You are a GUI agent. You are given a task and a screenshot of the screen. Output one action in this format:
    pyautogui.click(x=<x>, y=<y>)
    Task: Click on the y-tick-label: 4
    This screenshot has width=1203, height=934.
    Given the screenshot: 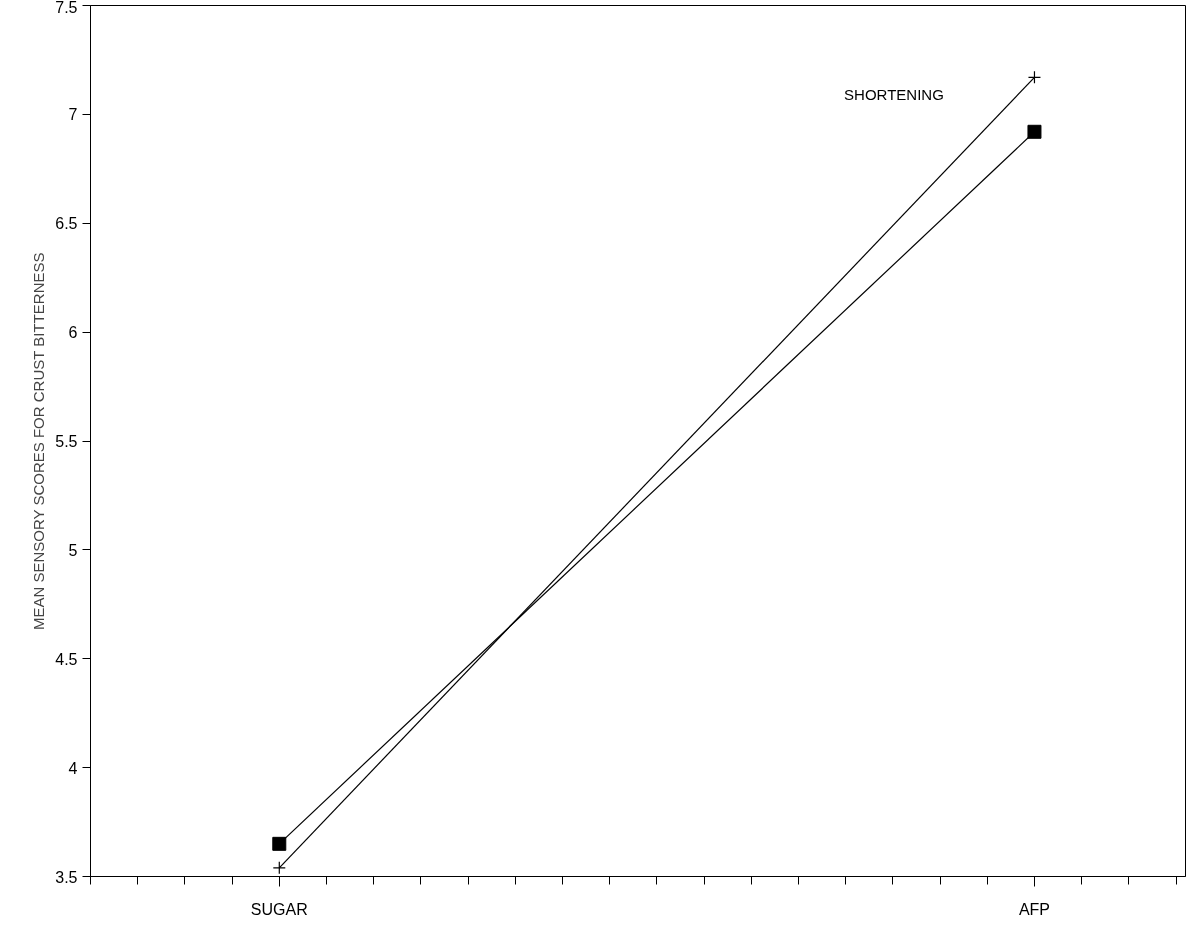 What is the action you would take?
    pyautogui.click(x=73, y=768)
    